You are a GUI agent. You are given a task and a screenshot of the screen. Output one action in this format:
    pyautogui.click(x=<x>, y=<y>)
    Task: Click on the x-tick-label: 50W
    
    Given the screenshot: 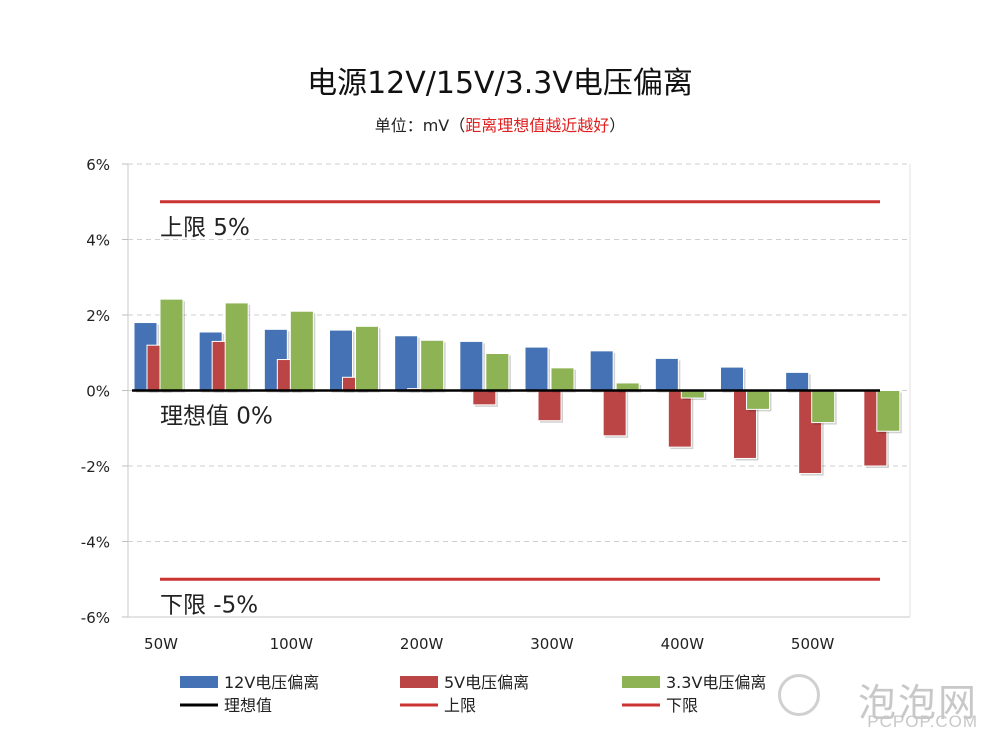 What is the action you would take?
    pyautogui.click(x=161, y=644)
    